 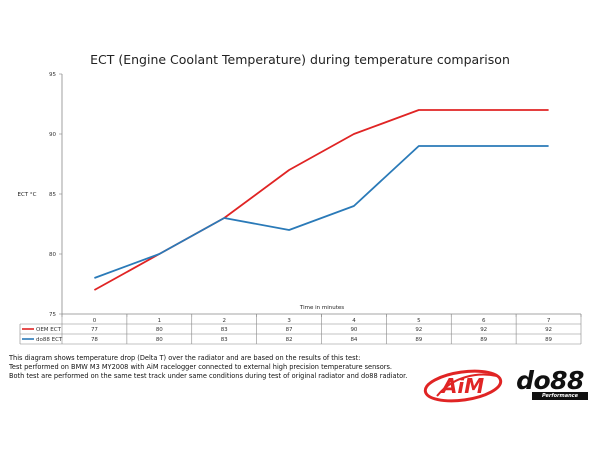 I want to click on do88-logo-subtitle: Performance, so click(x=560, y=396).